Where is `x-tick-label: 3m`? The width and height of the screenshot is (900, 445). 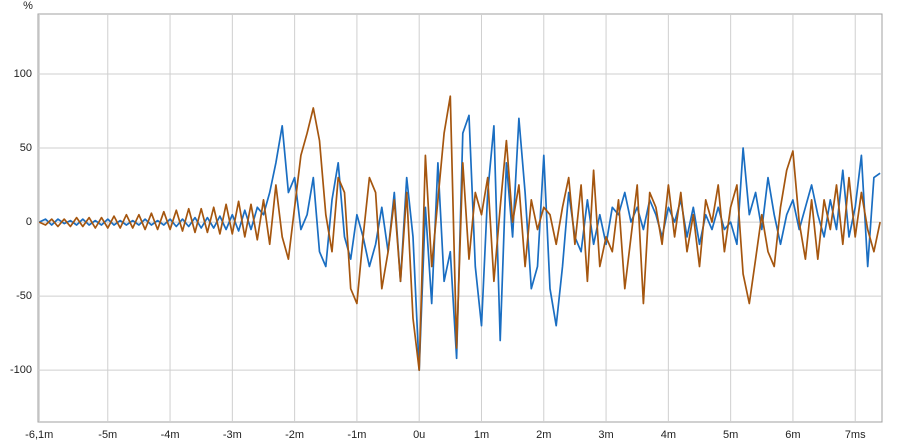 x-tick-label: 3m is located at coordinates (605, 435).